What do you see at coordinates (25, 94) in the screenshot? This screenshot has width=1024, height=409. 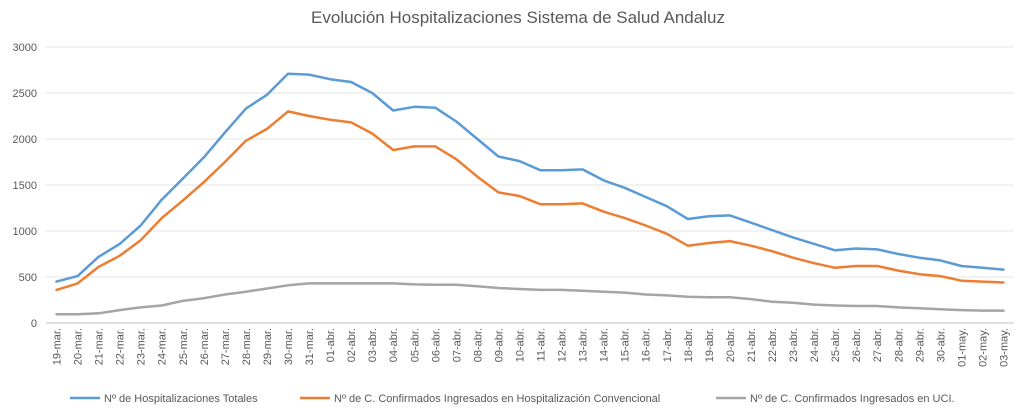 I see `y-tick-label: 2500` at bounding box center [25, 94].